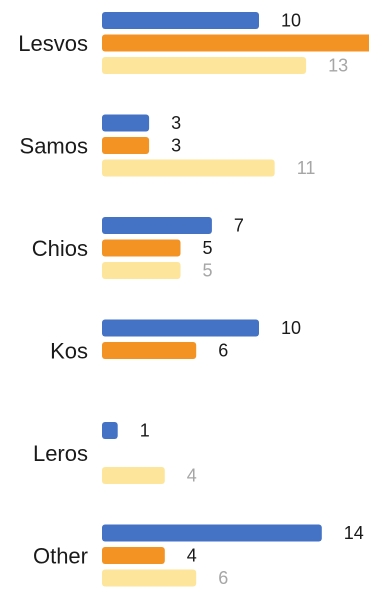  I want to click on category-label-leros: Leros, so click(60, 453).